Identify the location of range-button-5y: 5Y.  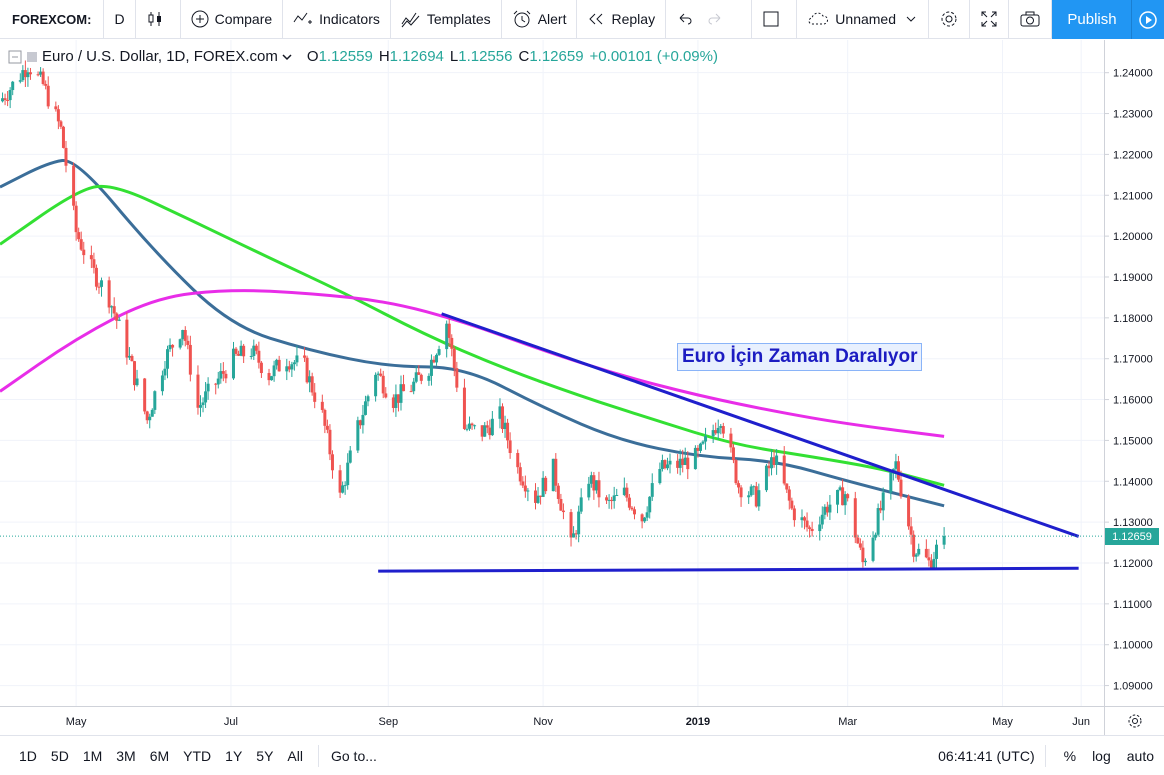
(265, 755).